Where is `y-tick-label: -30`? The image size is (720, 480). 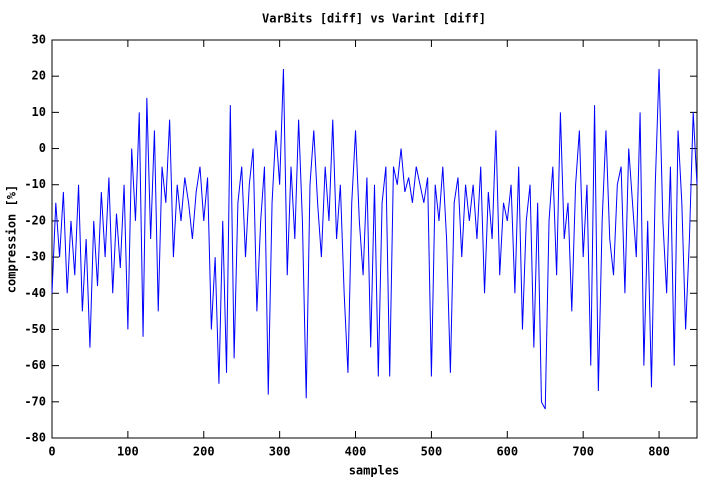
y-tick-label: -30 is located at coordinates (35, 257).